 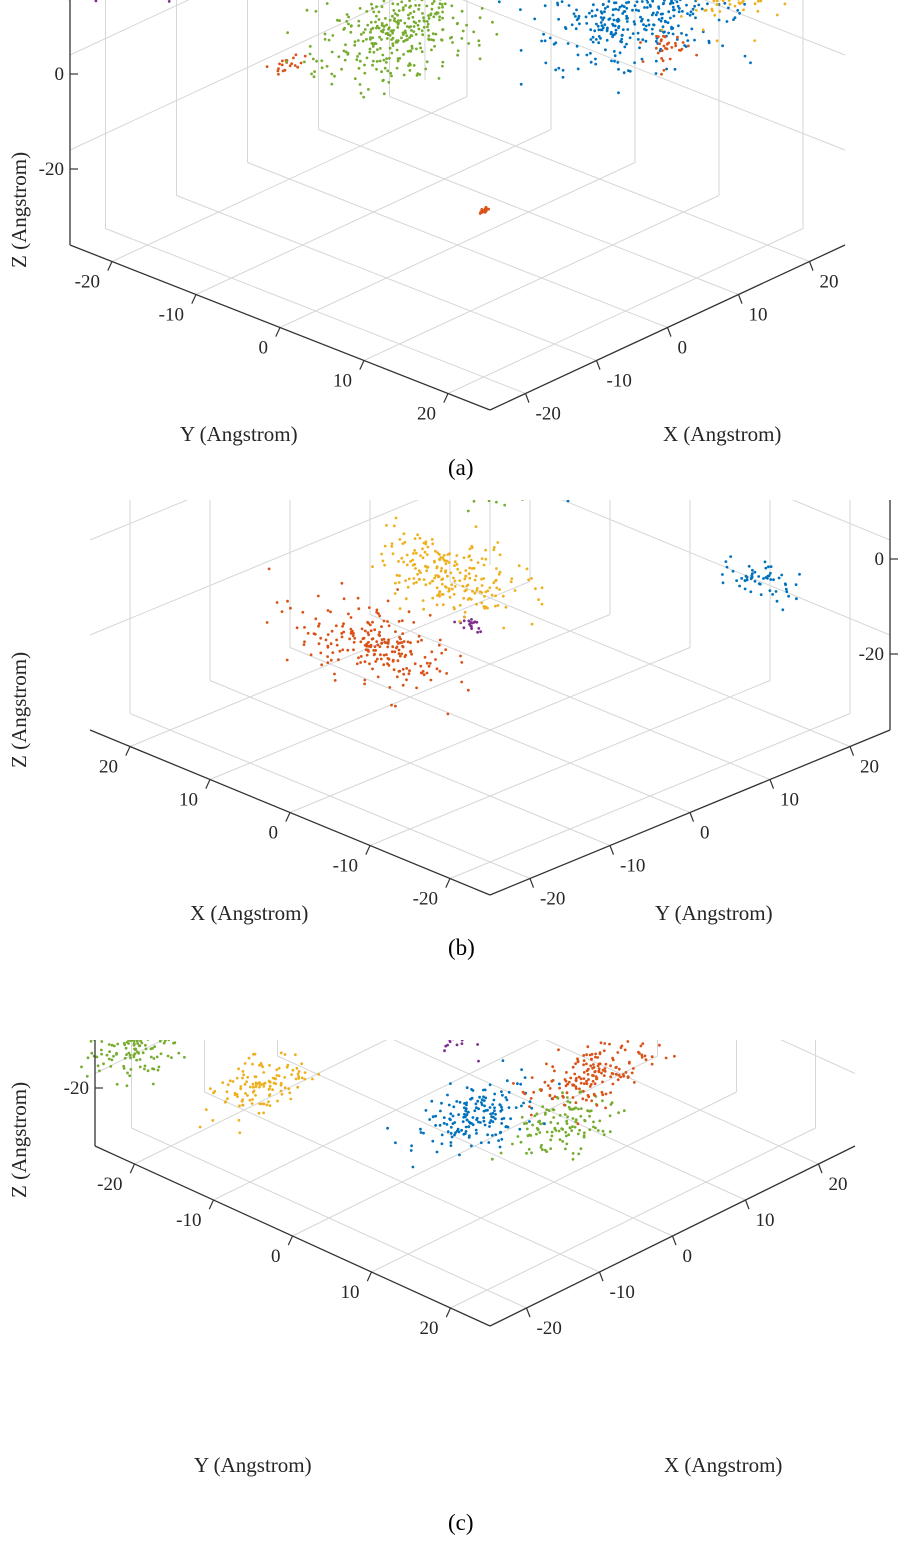 I want to click on x-tick-label: -10, so click(x=619, y=381).